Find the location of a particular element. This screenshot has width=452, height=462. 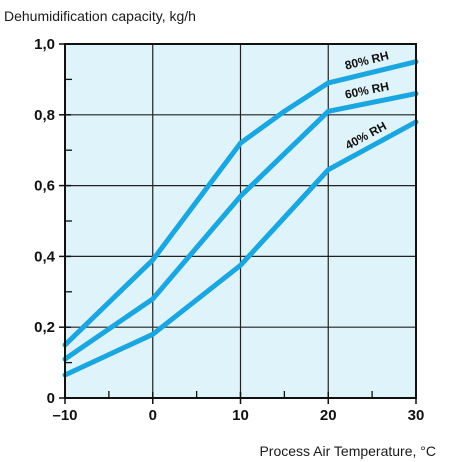

x-tick-label: 30 is located at coordinates (416, 415).